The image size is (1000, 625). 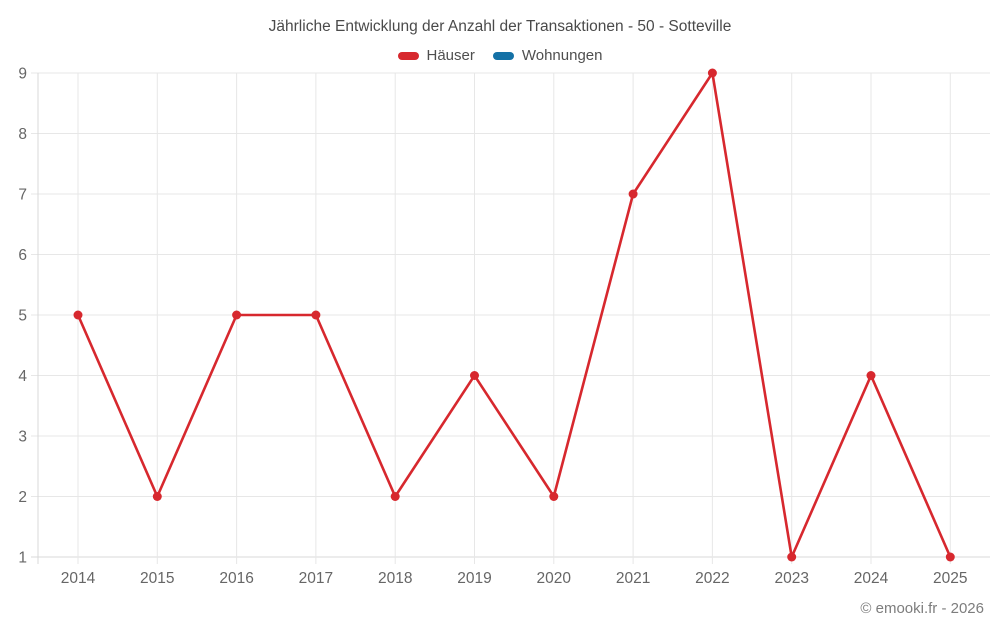 What do you see at coordinates (712, 73) in the screenshot?
I see `häuser-data-point-2022` at bounding box center [712, 73].